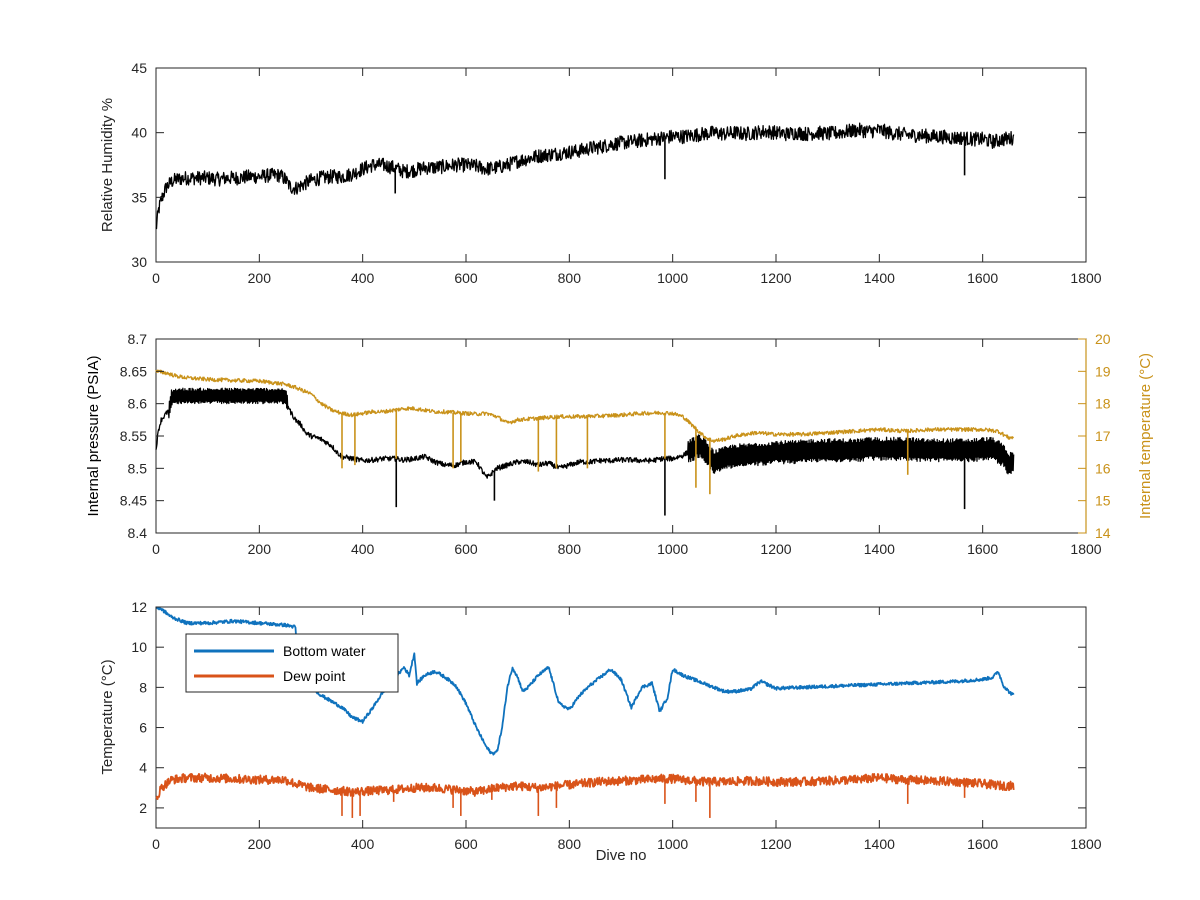  I want to click on temperature-y-tick-label: 2, so click(143, 808).